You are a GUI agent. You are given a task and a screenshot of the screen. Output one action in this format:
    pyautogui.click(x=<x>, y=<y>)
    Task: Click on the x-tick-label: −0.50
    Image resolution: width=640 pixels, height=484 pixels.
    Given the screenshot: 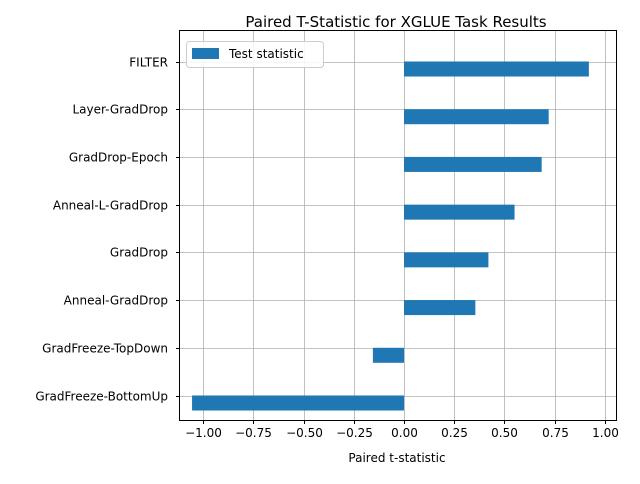 What is the action you would take?
    pyautogui.click(x=304, y=433)
    